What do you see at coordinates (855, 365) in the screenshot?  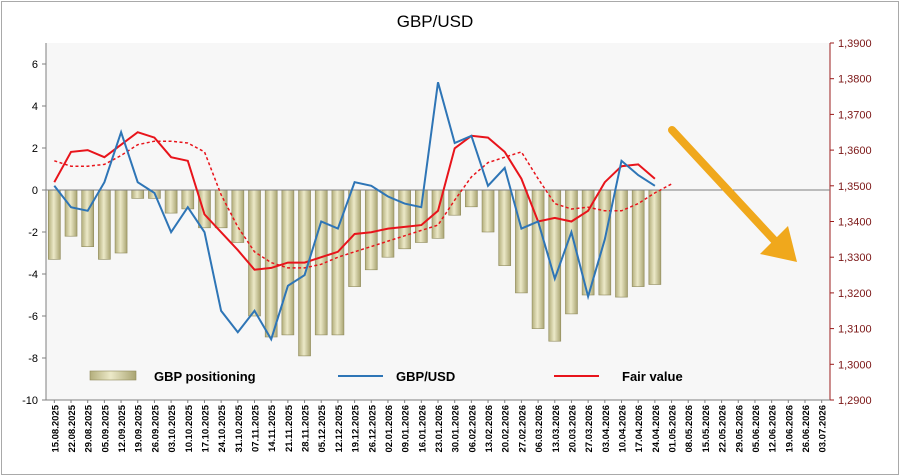 I see `right-tick-label: 1,3000` at bounding box center [855, 365].